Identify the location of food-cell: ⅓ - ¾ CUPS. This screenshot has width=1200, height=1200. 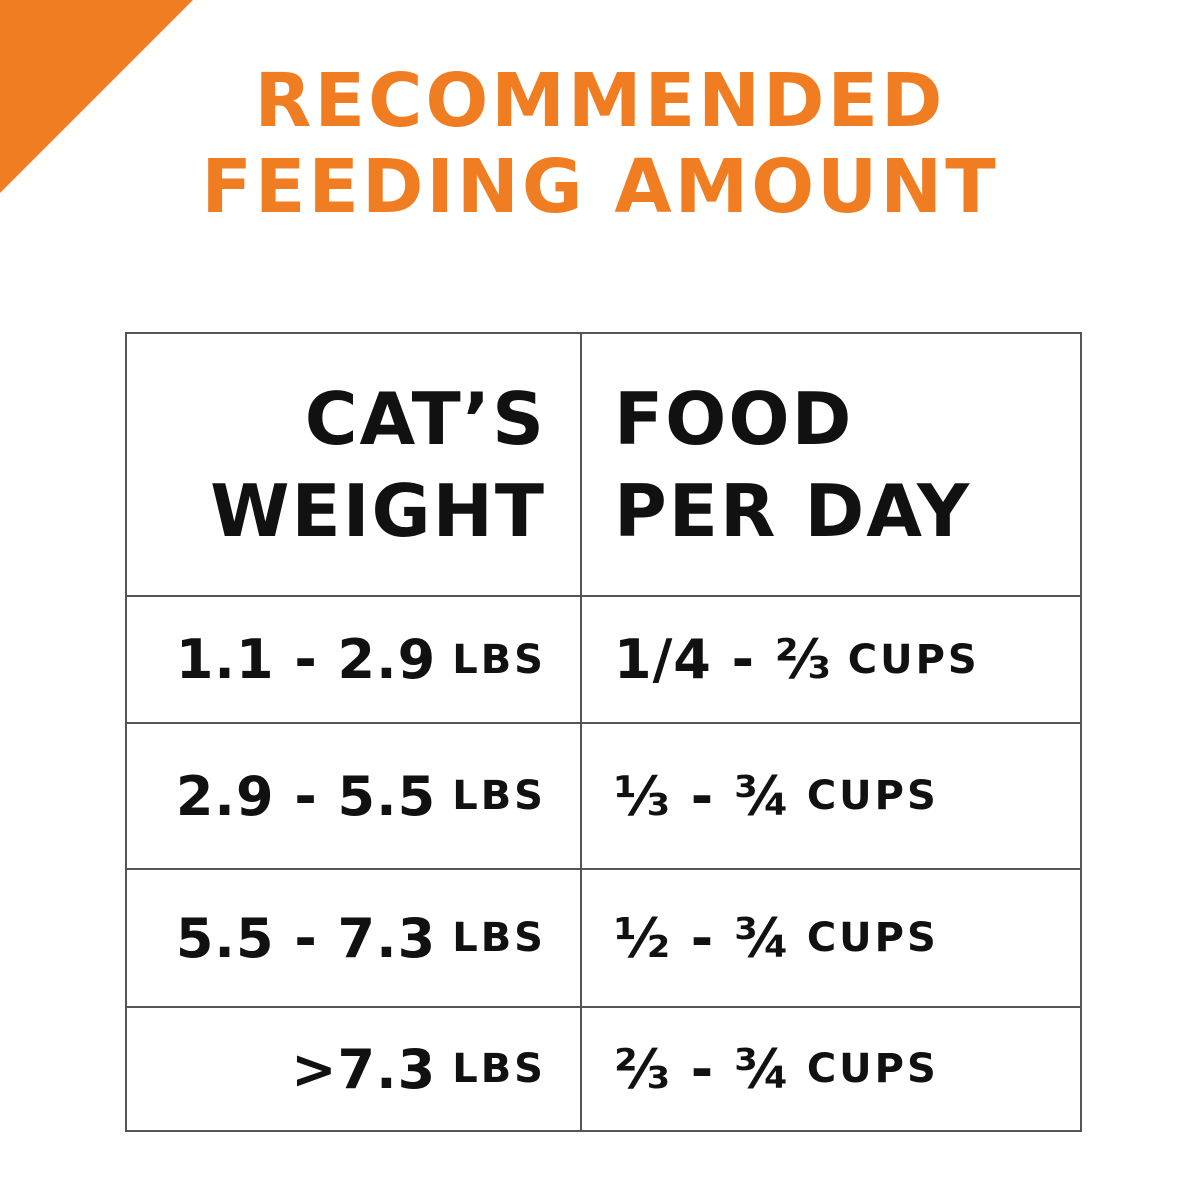
(831, 796).